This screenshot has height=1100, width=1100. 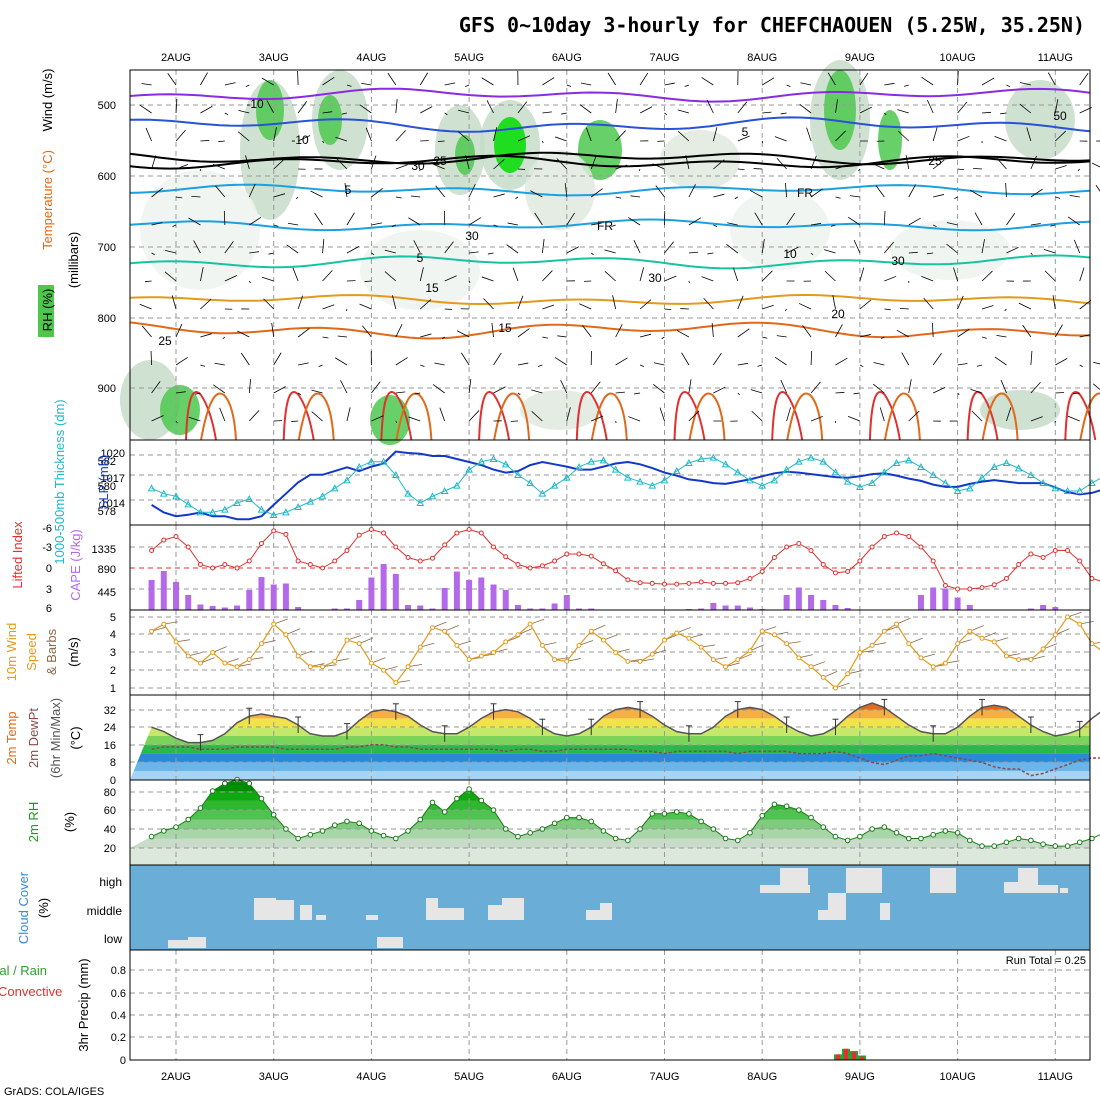 What do you see at coordinates (610, 714) in the screenshot?
I see `temperature-band` at bounding box center [610, 714].